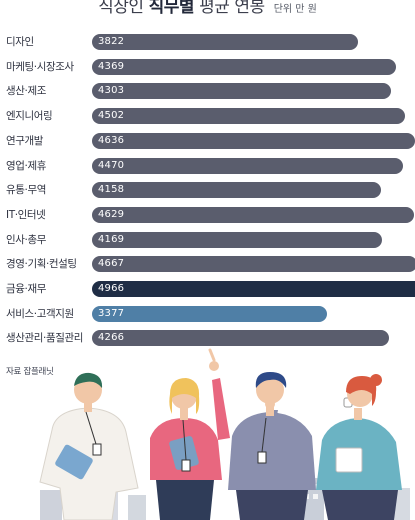  Describe the element at coordinates (111, 66) in the screenshot. I see `bar-value-label: 4369` at that location.